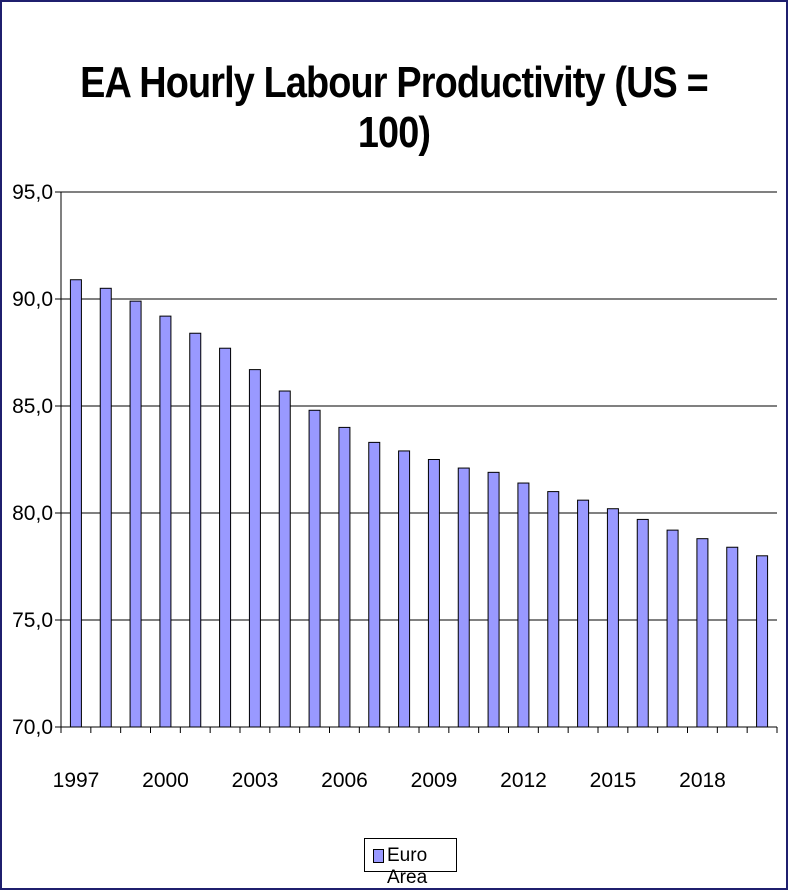 The image size is (788, 890). What do you see at coordinates (344, 780) in the screenshot?
I see `x-tick-label: 2006` at bounding box center [344, 780].